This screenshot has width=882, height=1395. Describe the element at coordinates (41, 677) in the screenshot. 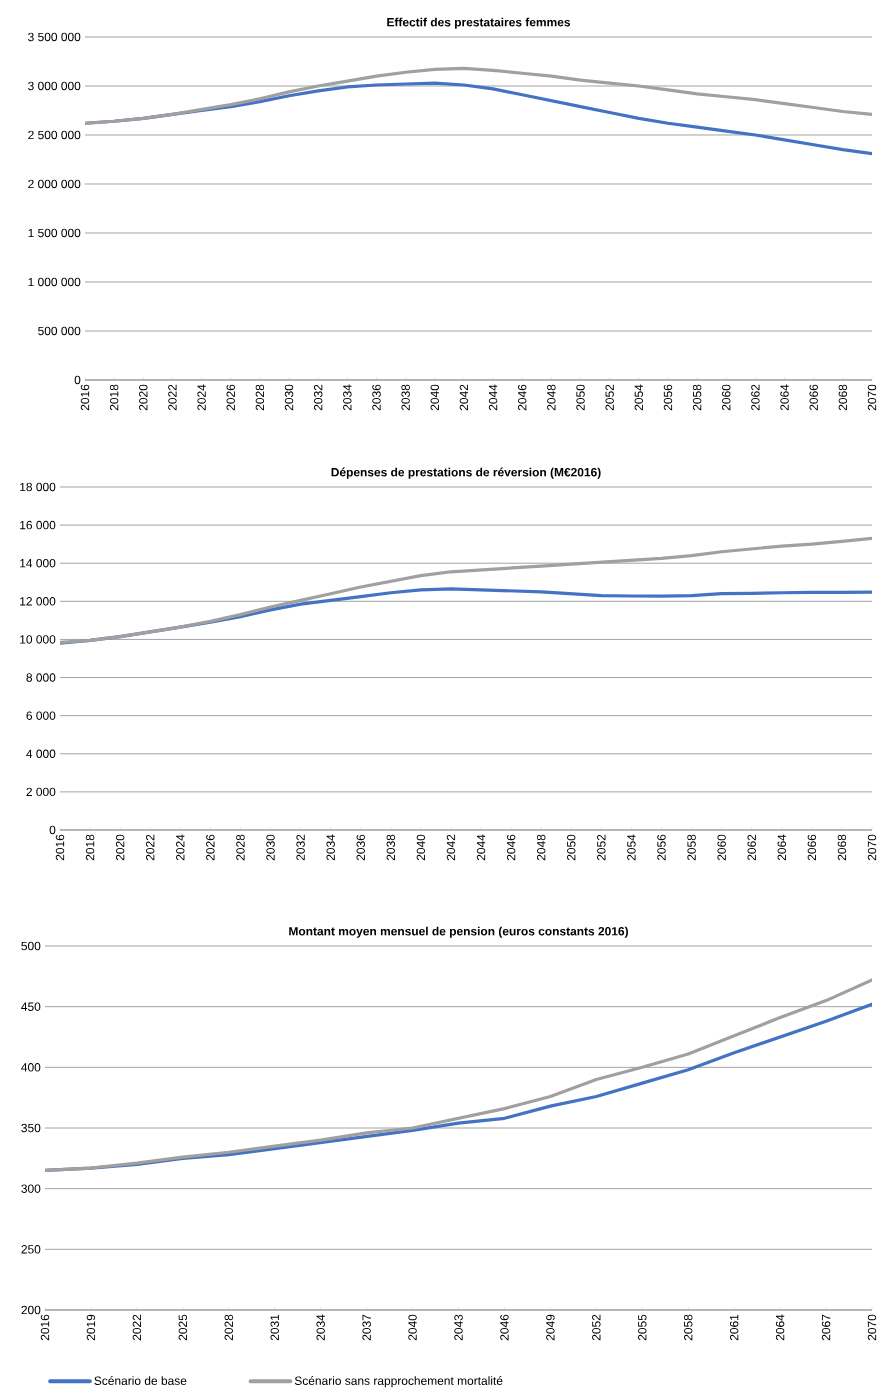

I see `y-tick-label: 8 000` at that location.